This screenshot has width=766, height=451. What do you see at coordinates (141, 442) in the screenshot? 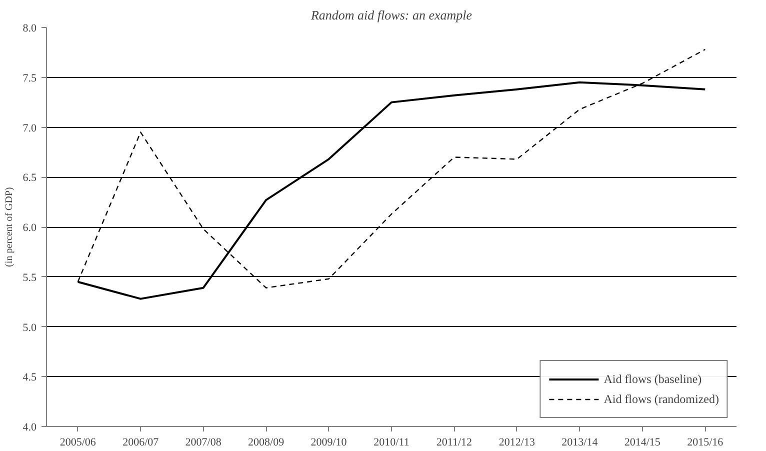
I see `x-tick-label: 2006/07` at bounding box center [141, 442].